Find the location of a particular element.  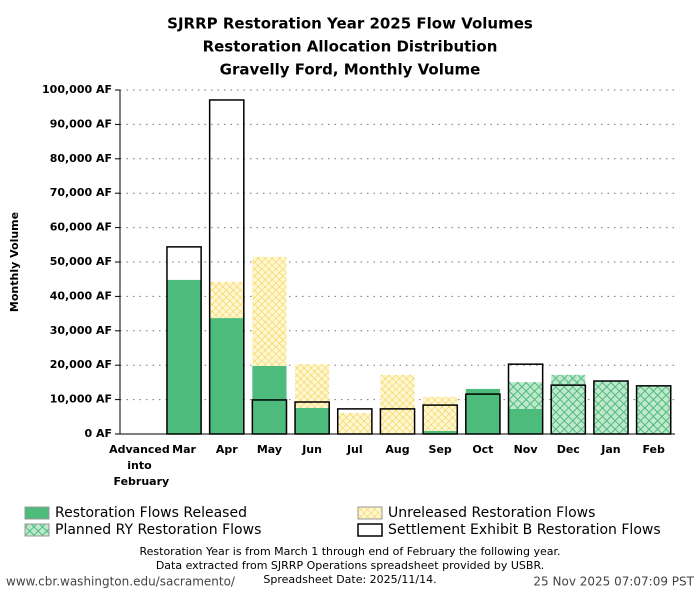

x-tick-label: Sep is located at coordinates (440, 449).